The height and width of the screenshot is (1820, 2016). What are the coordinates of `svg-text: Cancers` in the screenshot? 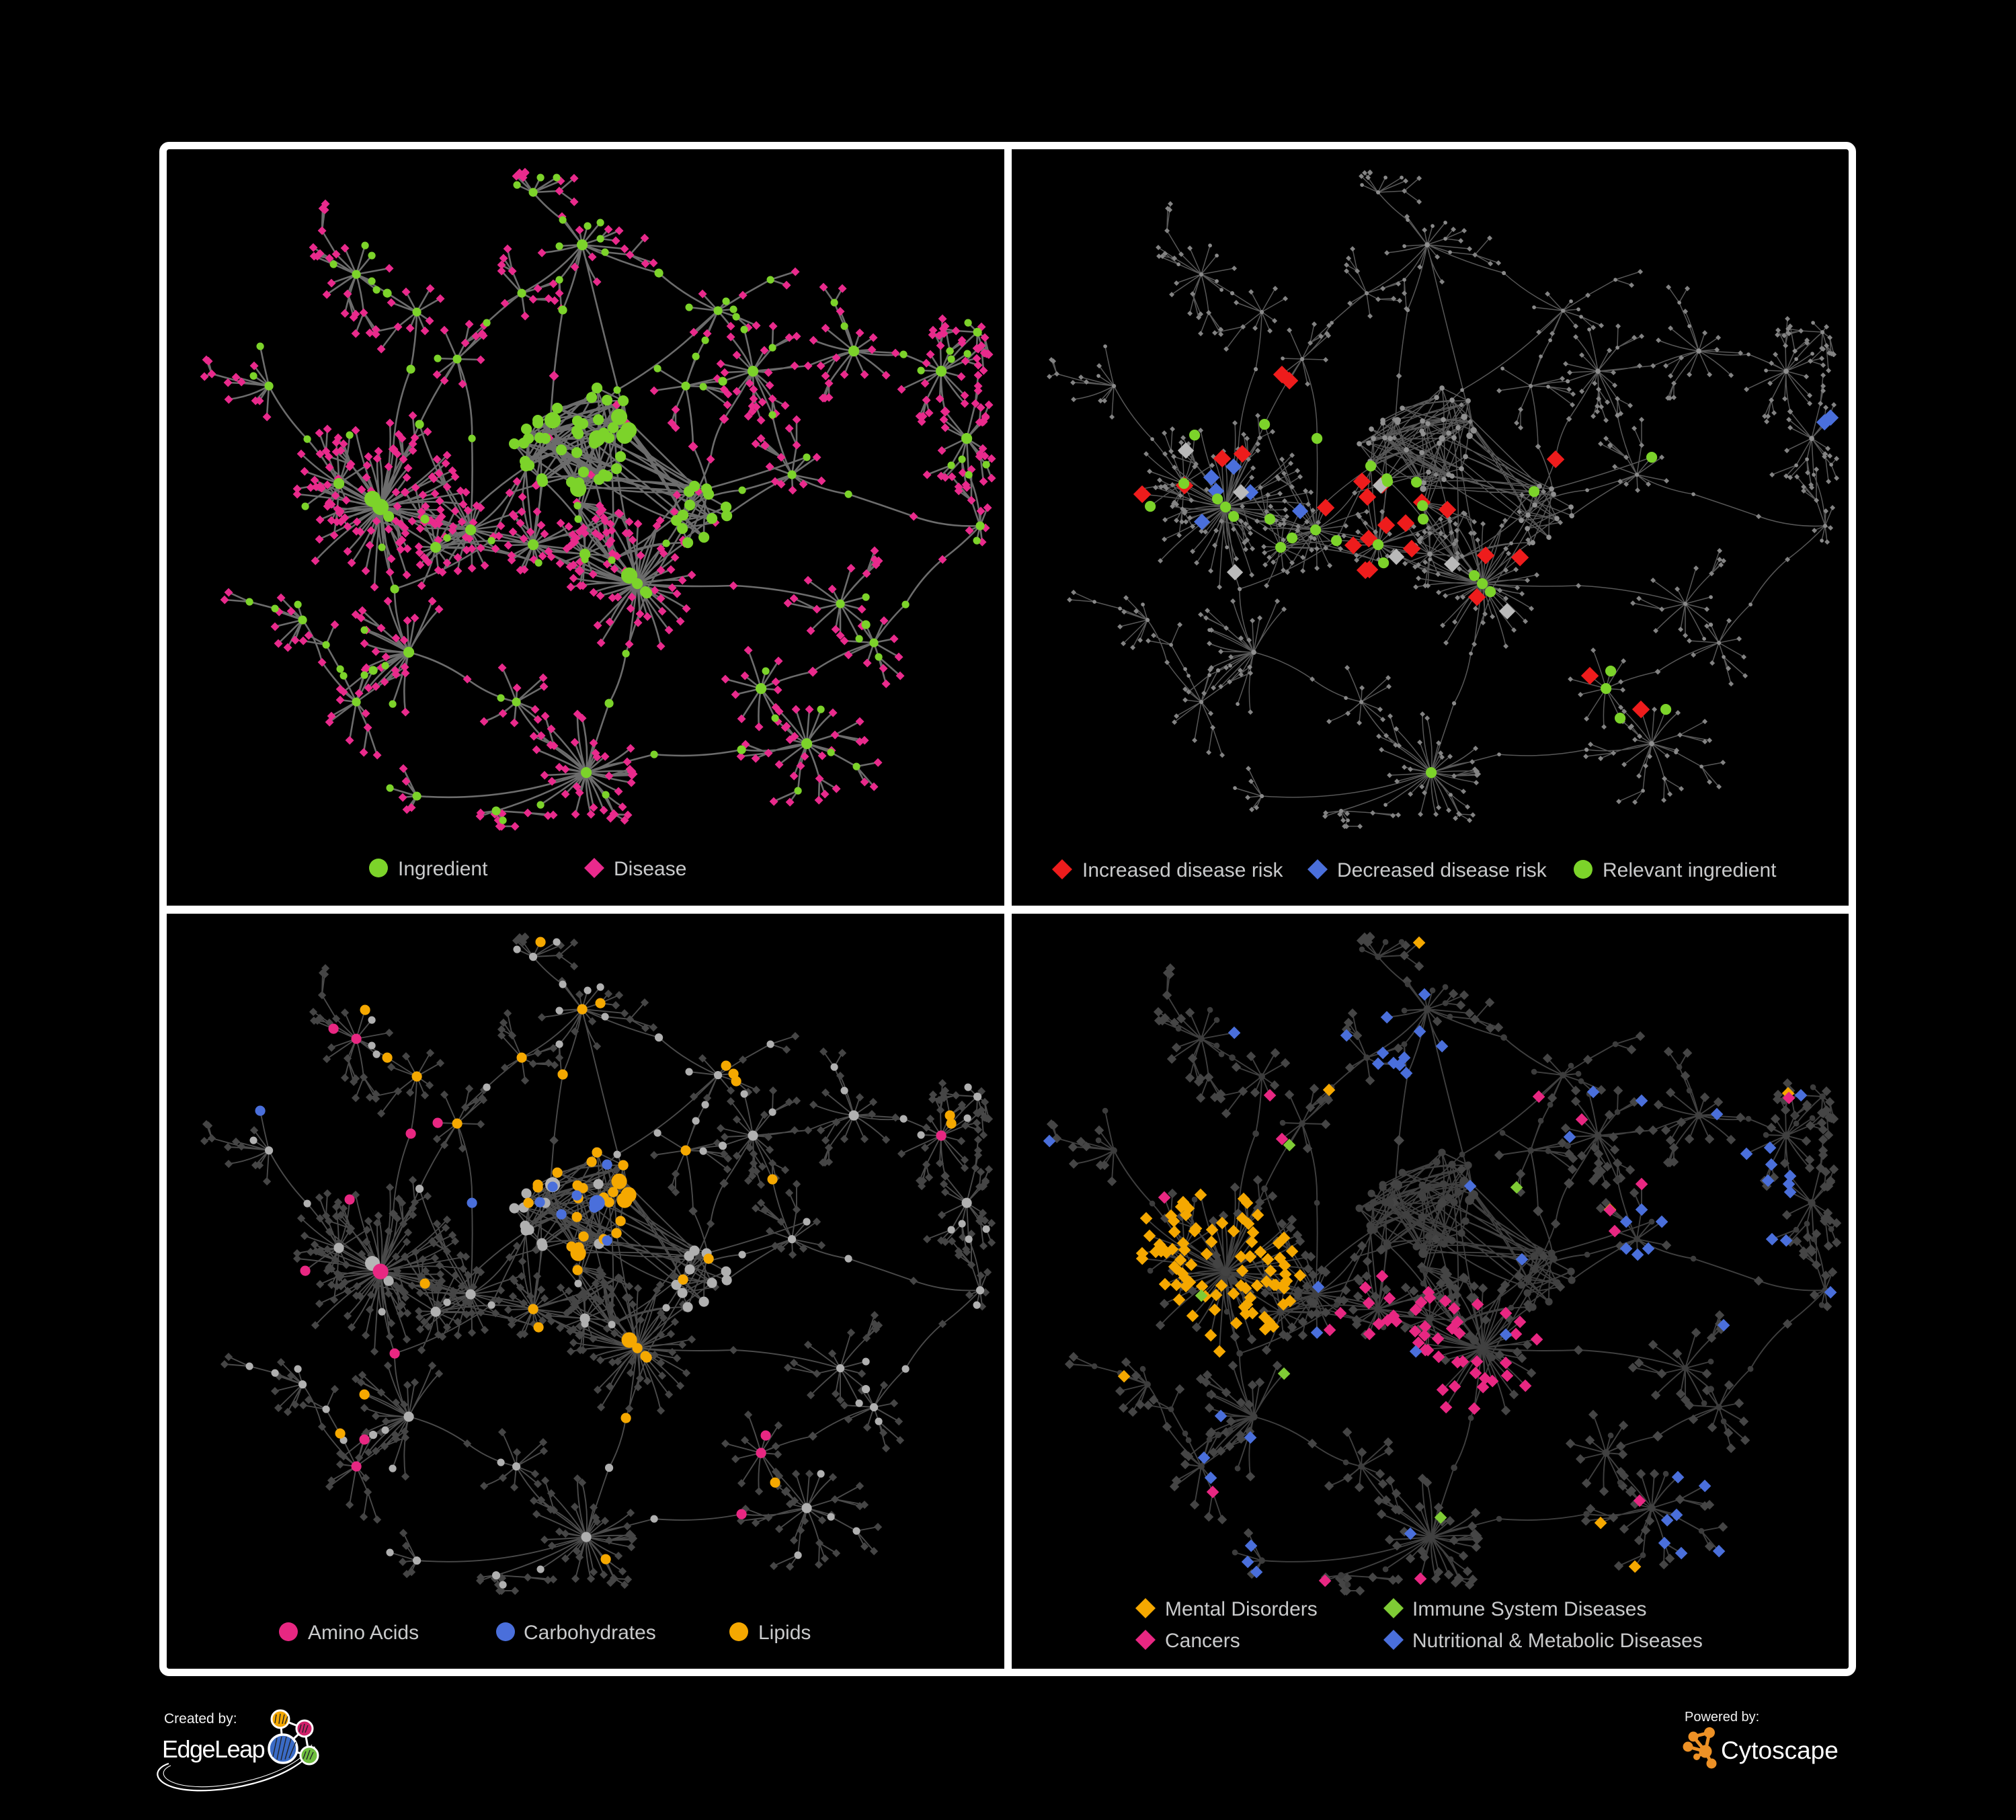 It's located at (1202, 1641).